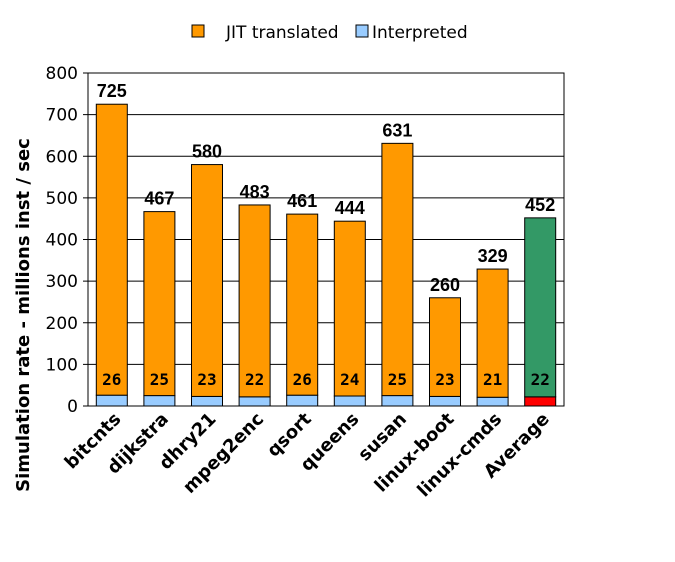 The height and width of the screenshot is (562, 675). Describe the element at coordinates (255, 192) in the screenshot. I see `total-data-label: 483` at that location.